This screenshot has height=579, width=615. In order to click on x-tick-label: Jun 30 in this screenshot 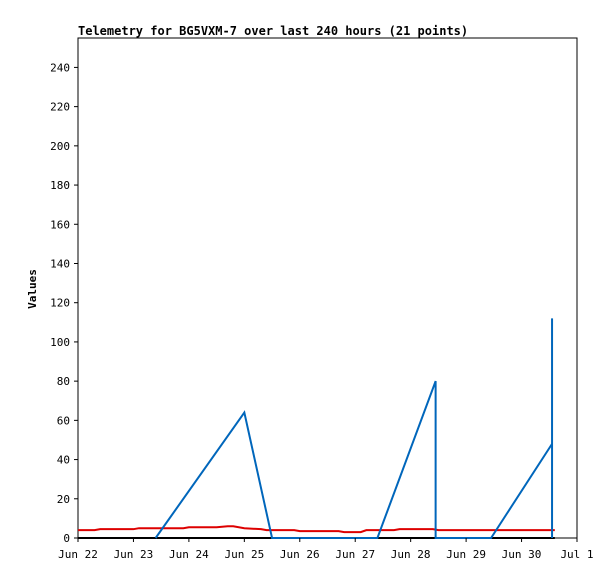, I will do `click(522, 554)`.